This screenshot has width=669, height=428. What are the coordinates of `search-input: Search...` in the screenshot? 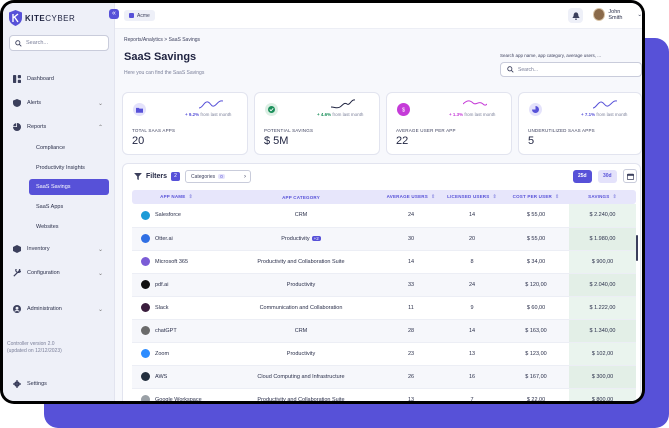 It's located at (571, 69).